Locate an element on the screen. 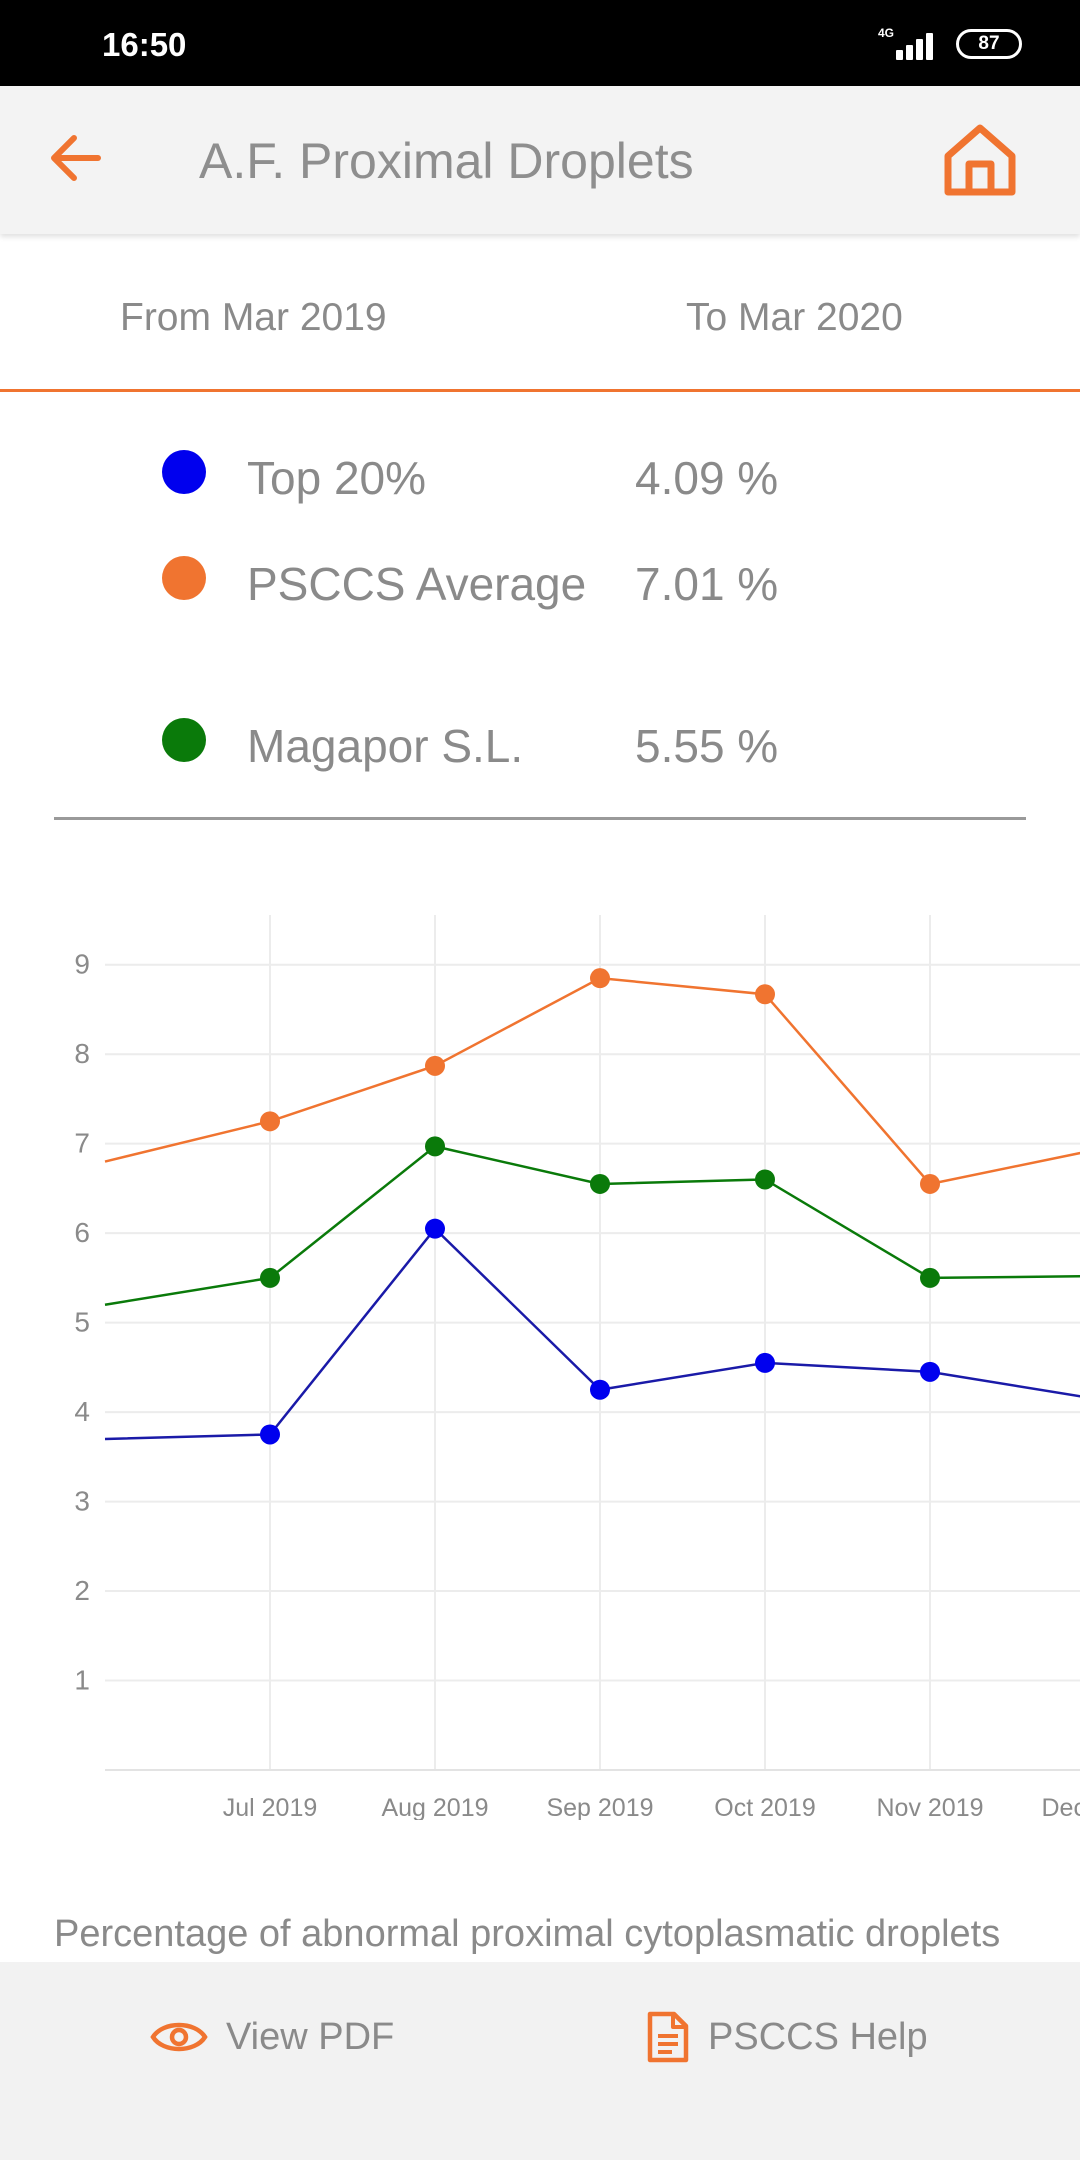 The width and height of the screenshot is (1080, 2160). view-pdf-button: View PDF is located at coordinates (272, 2037).